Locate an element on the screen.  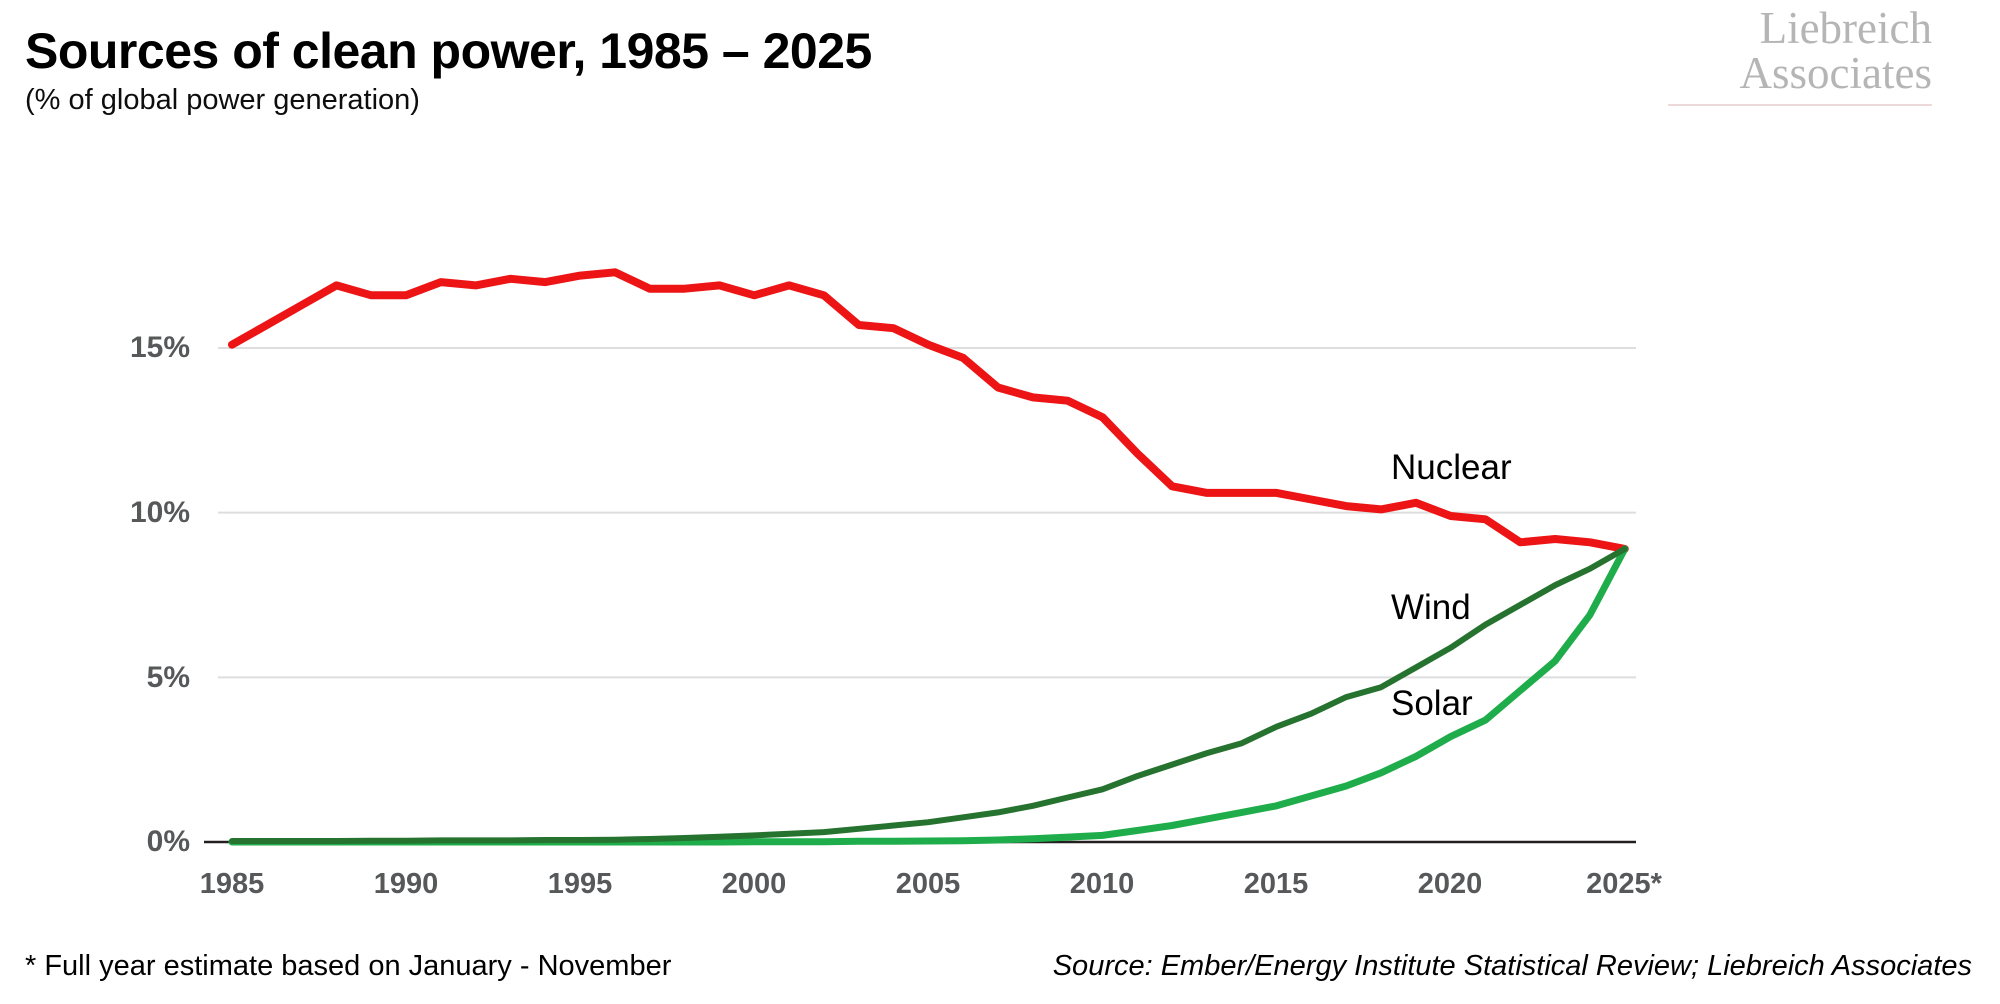
x-tick-2005: 2005 is located at coordinates (928, 884).